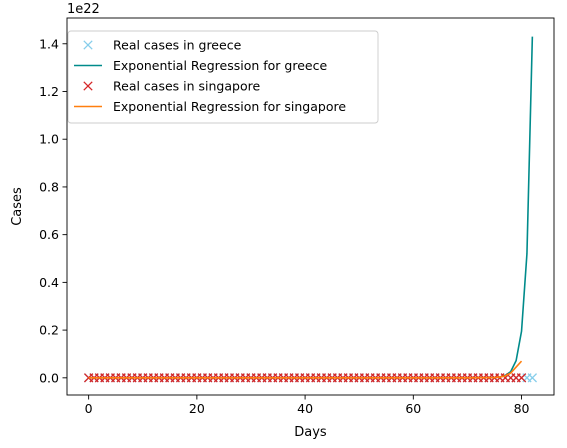 The width and height of the screenshot is (567, 448). I want to click on legend-handle-real-cases-in-greece-stroke-b, so click(88, 45).